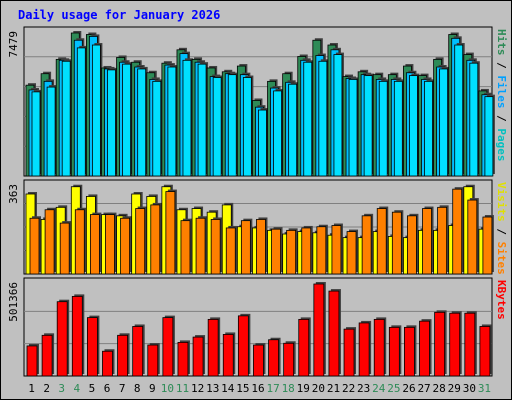  Describe the element at coordinates (348, 388) in the screenshot. I see `day-label: 22` at that location.